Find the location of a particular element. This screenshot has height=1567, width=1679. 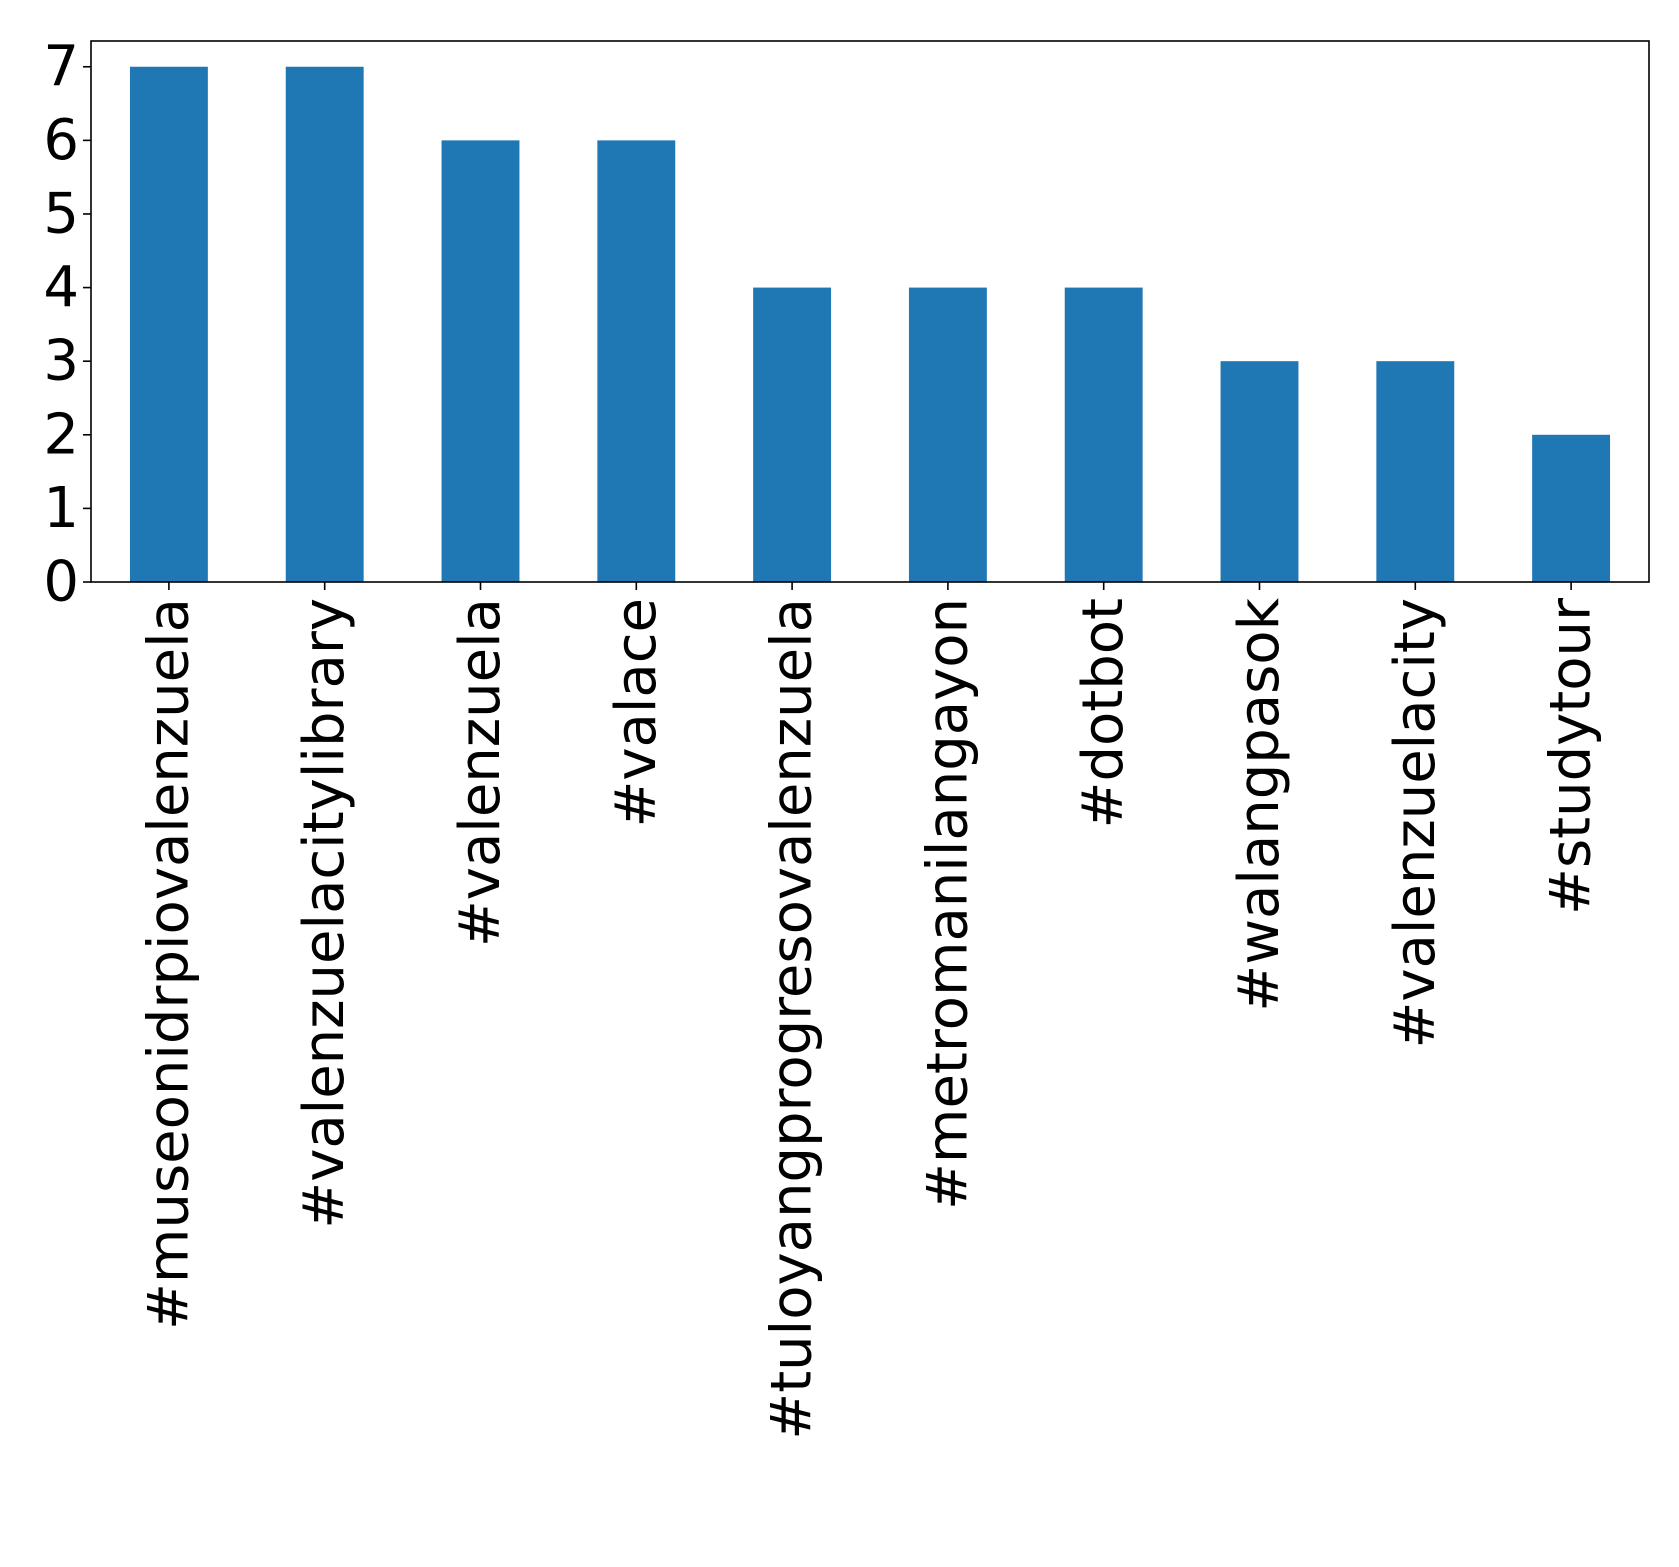

x-tick-label: #valace is located at coordinates (636, 713).